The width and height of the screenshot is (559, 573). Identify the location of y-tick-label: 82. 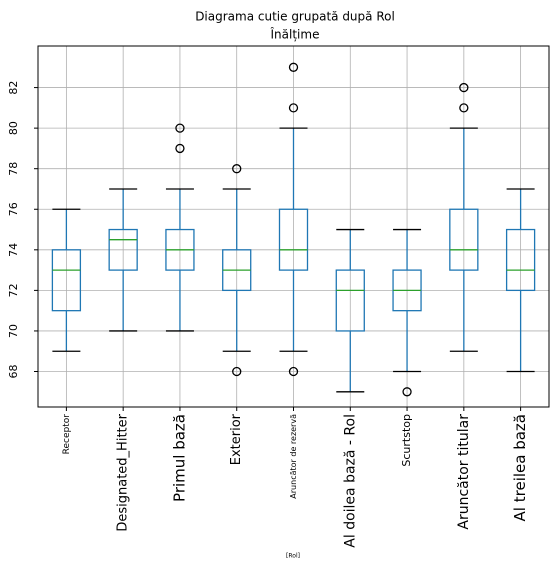
(13, 88).